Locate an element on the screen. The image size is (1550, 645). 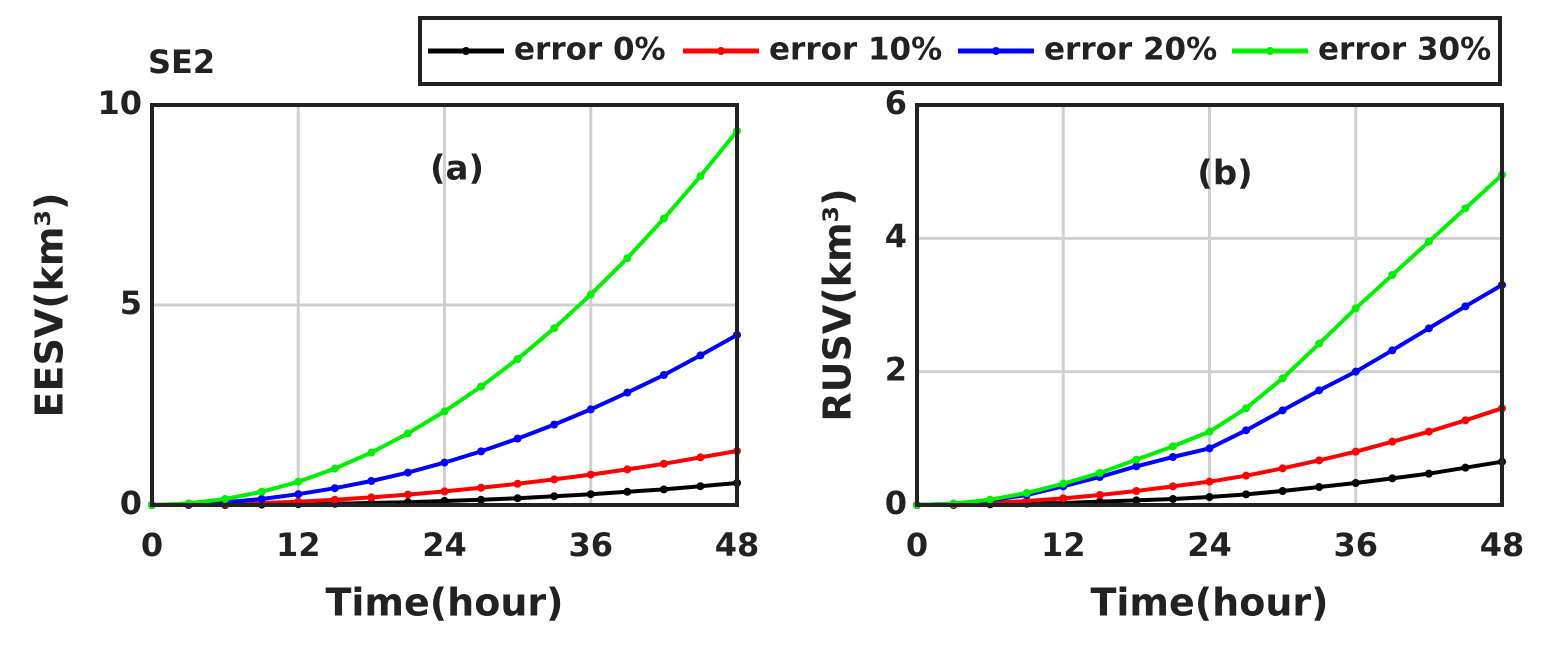
y-axis-label: EESV(km³) is located at coordinates (50, 305).